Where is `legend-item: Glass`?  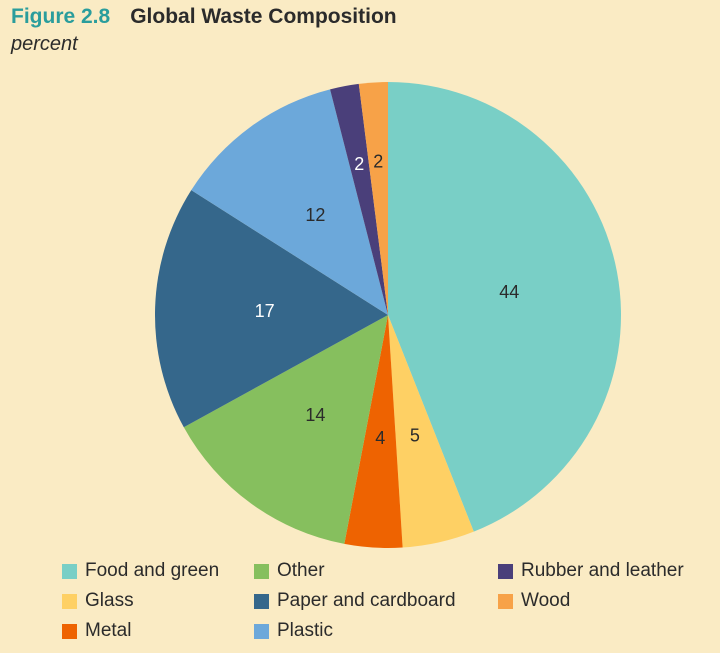 legend-item: Glass is located at coordinates (98, 601).